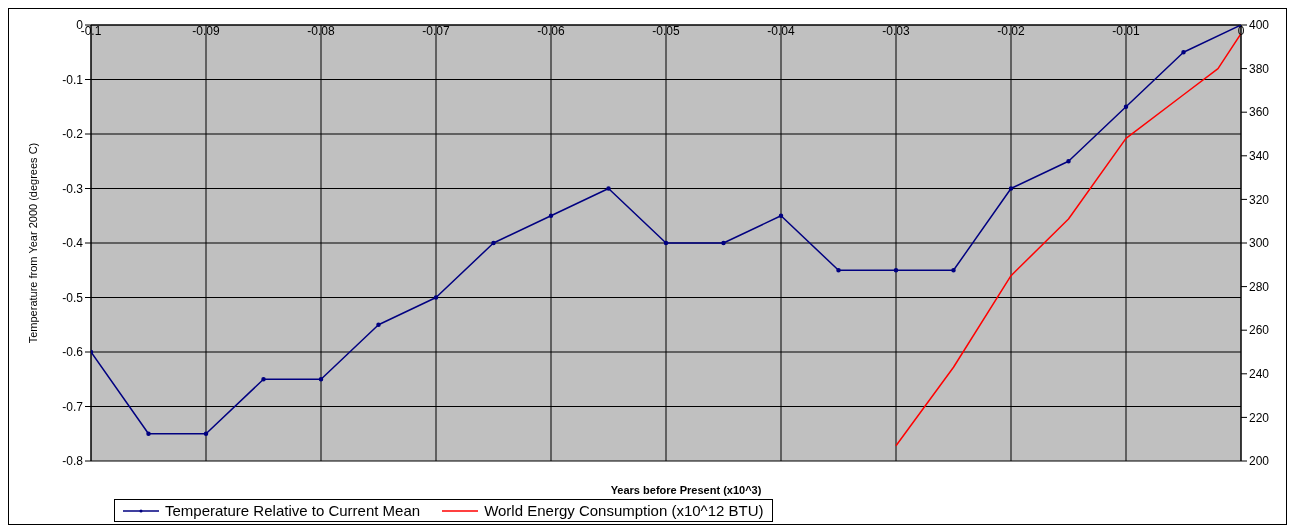 The width and height of the screenshot is (1293, 531). What do you see at coordinates (1011, 31) in the screenshot?
I see `x-tick-label: -0.02` at bounding box center [1011, 31].